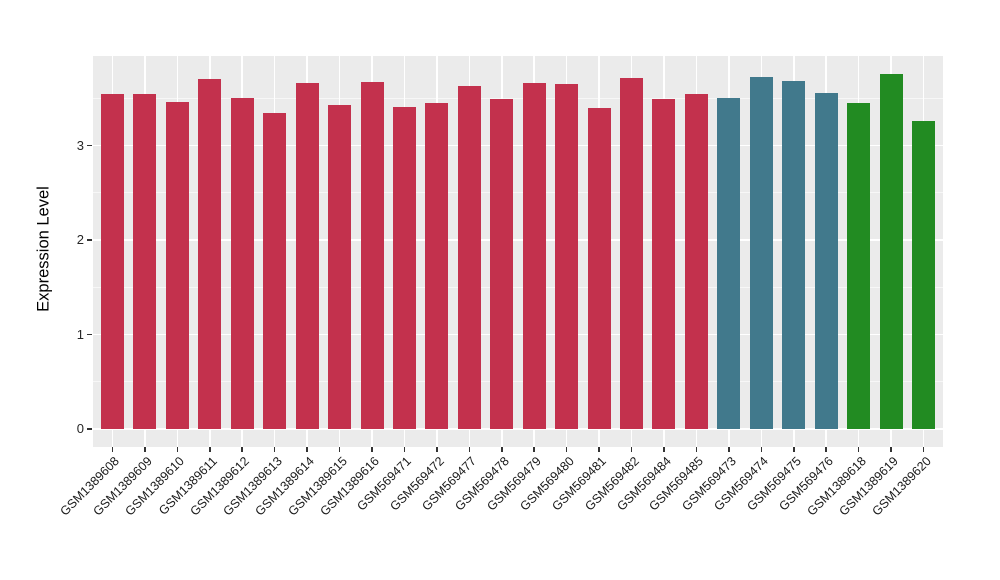  What do you see at coordinates (794, 255) in the screenshot?
I see `bar-GSM569475` at bounding box center [794, 255].